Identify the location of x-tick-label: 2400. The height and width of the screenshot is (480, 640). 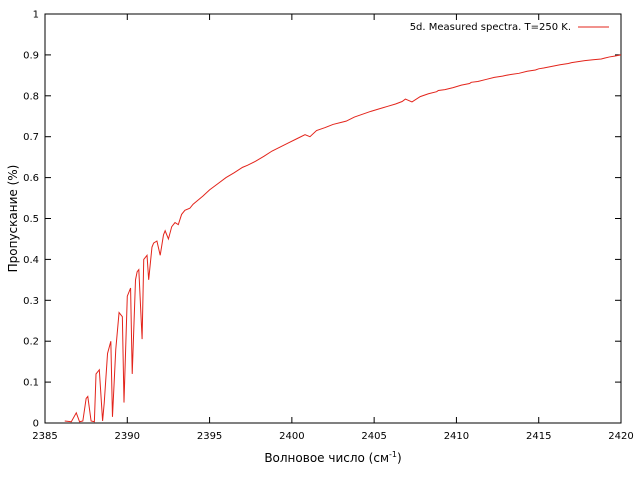
(291, 436).